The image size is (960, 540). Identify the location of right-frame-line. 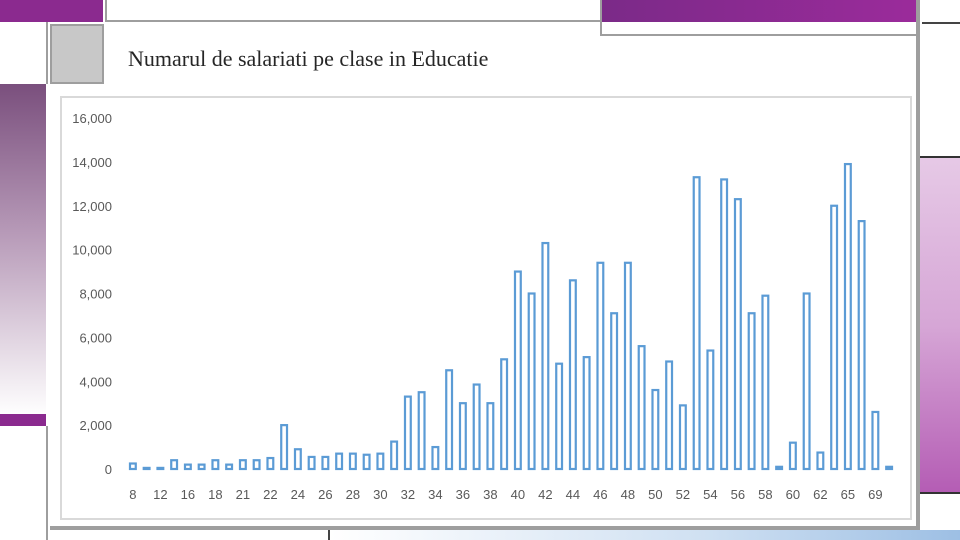
(918, 263).